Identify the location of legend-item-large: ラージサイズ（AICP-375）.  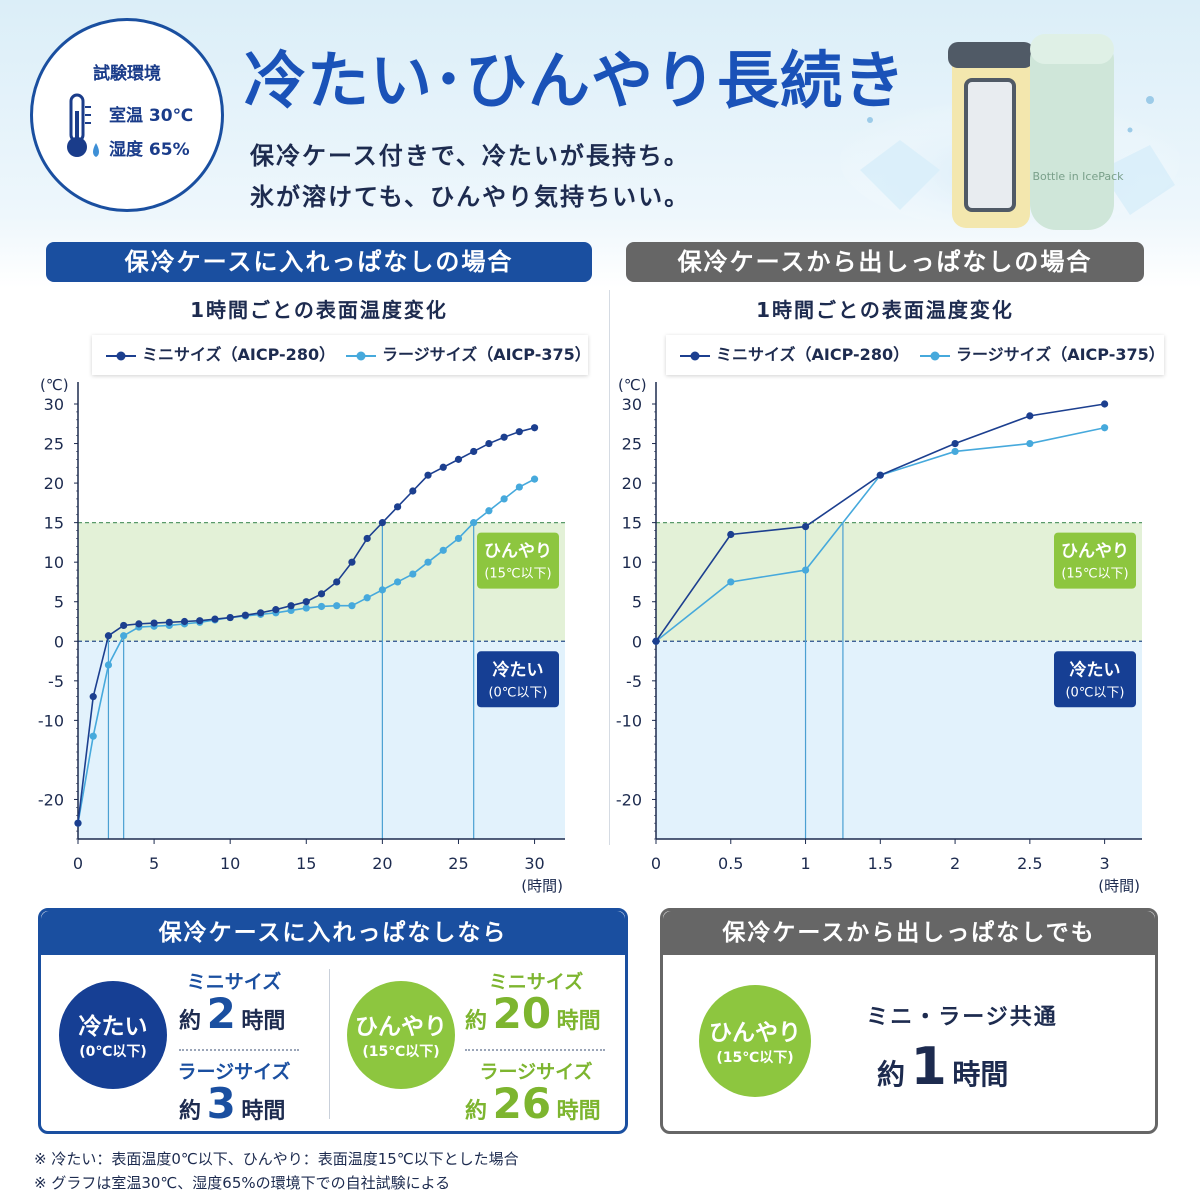
(468, 355).